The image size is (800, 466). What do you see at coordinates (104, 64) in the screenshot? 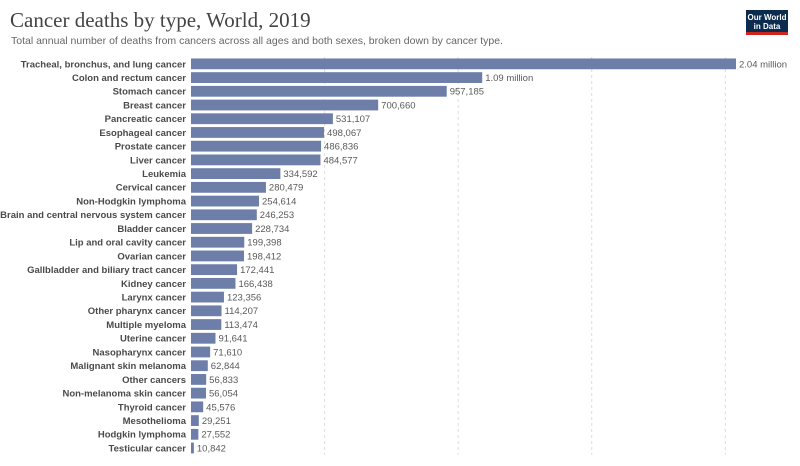
I see `category-label: Tracheal, bronchus, and lung cancer` at bounding box center [104, 64].